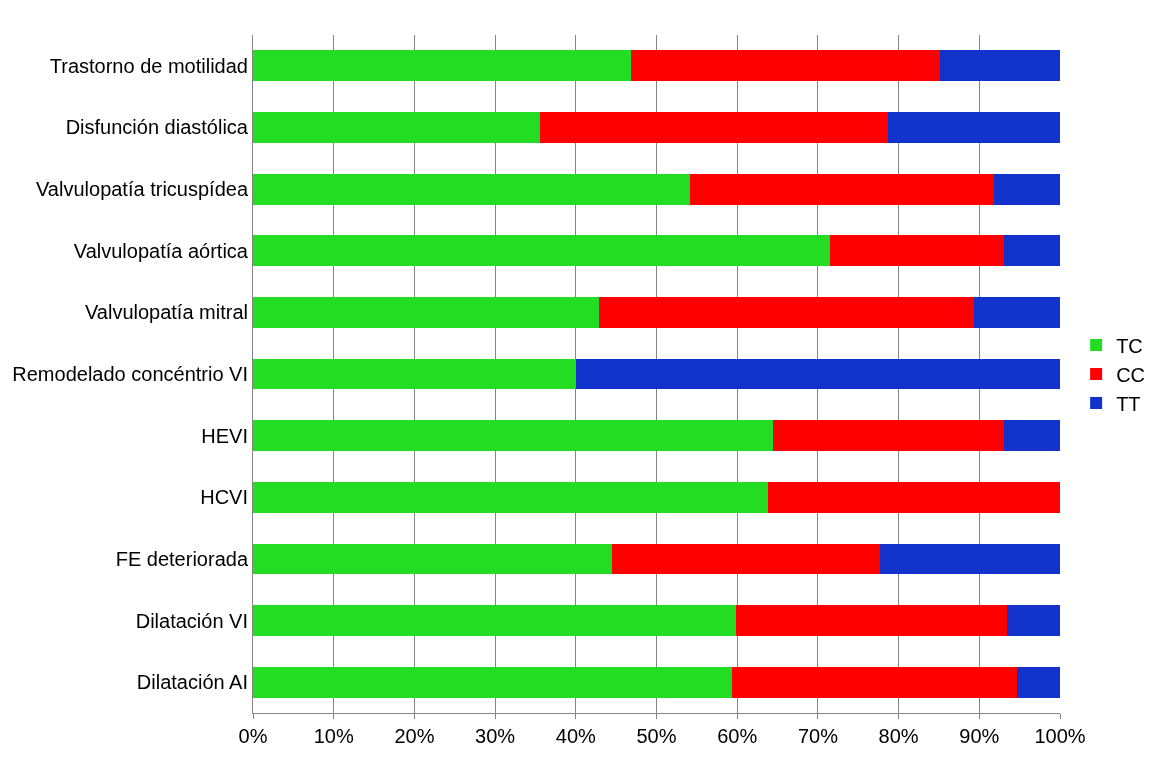  Describe the element at coordinates (1060, 736) in the screenshot. I see `x-tick-label: 100%` at that location.